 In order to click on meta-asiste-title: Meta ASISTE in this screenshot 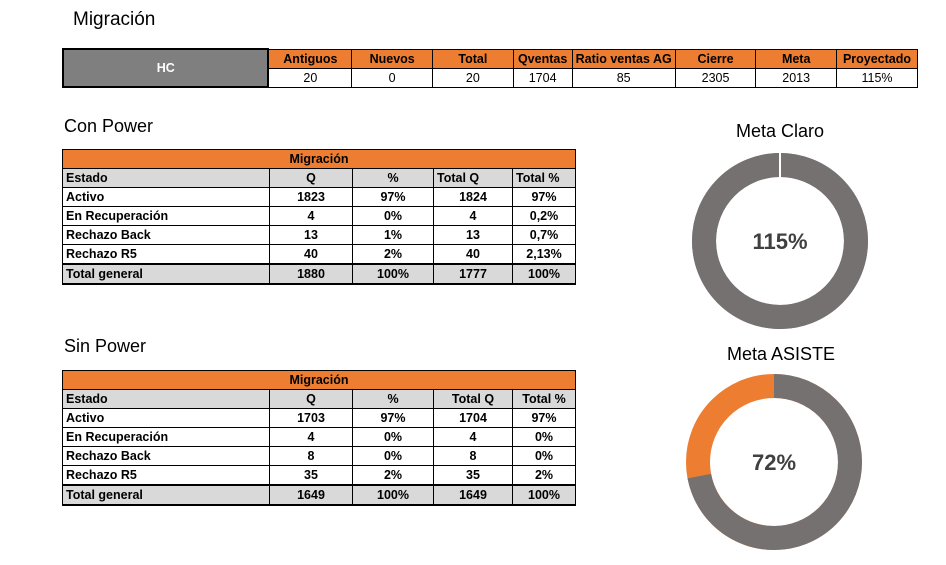, I will do `click(781, 354)`.